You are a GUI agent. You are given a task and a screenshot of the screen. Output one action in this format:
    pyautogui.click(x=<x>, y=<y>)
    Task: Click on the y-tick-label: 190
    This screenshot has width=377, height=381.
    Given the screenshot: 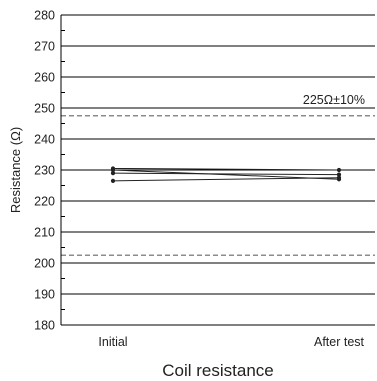 What is the action you would take?
    pyautogui.click(x=44, y=295)
    